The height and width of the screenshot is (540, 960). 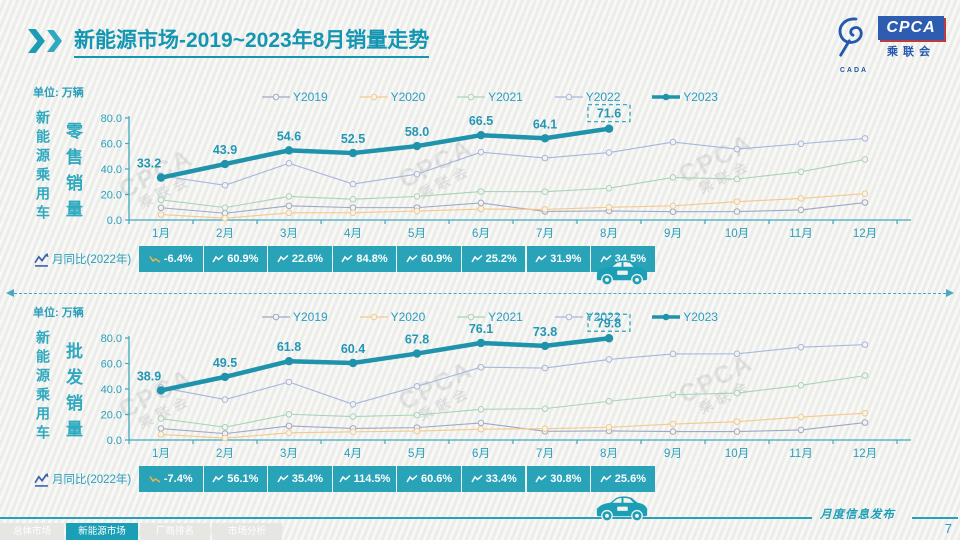 I want to click on yoy-value: 60.9%, so click(x=243, y=259).